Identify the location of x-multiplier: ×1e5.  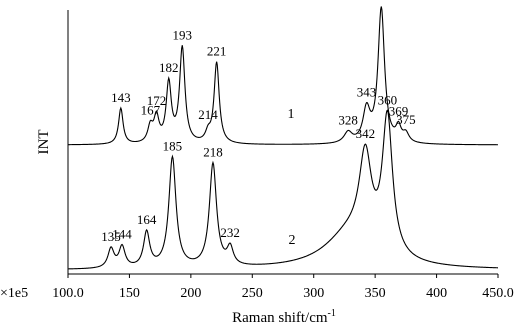
(14, 293).